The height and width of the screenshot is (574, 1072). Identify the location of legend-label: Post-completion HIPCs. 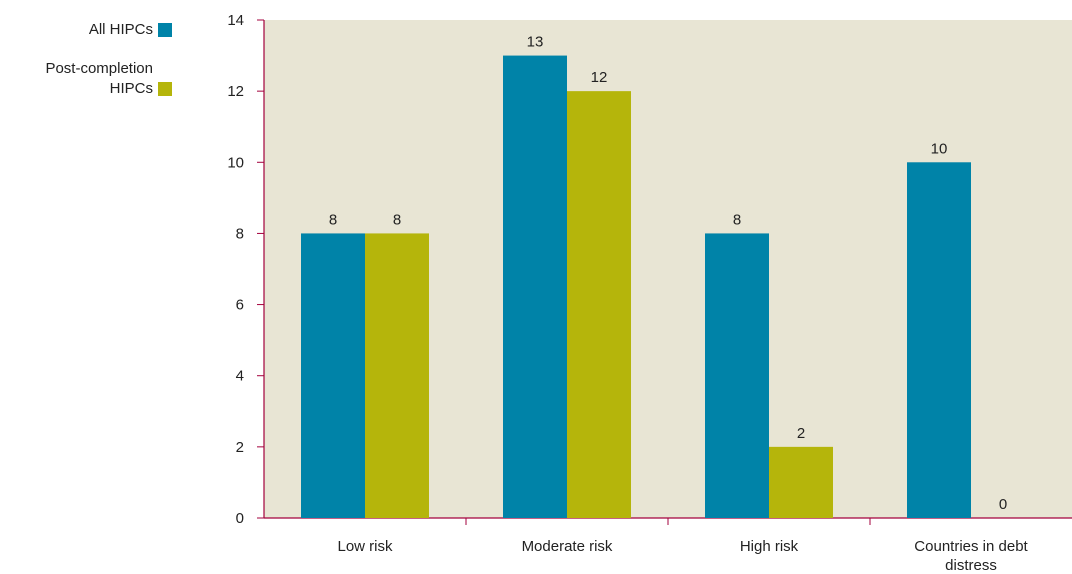
(99, 78).